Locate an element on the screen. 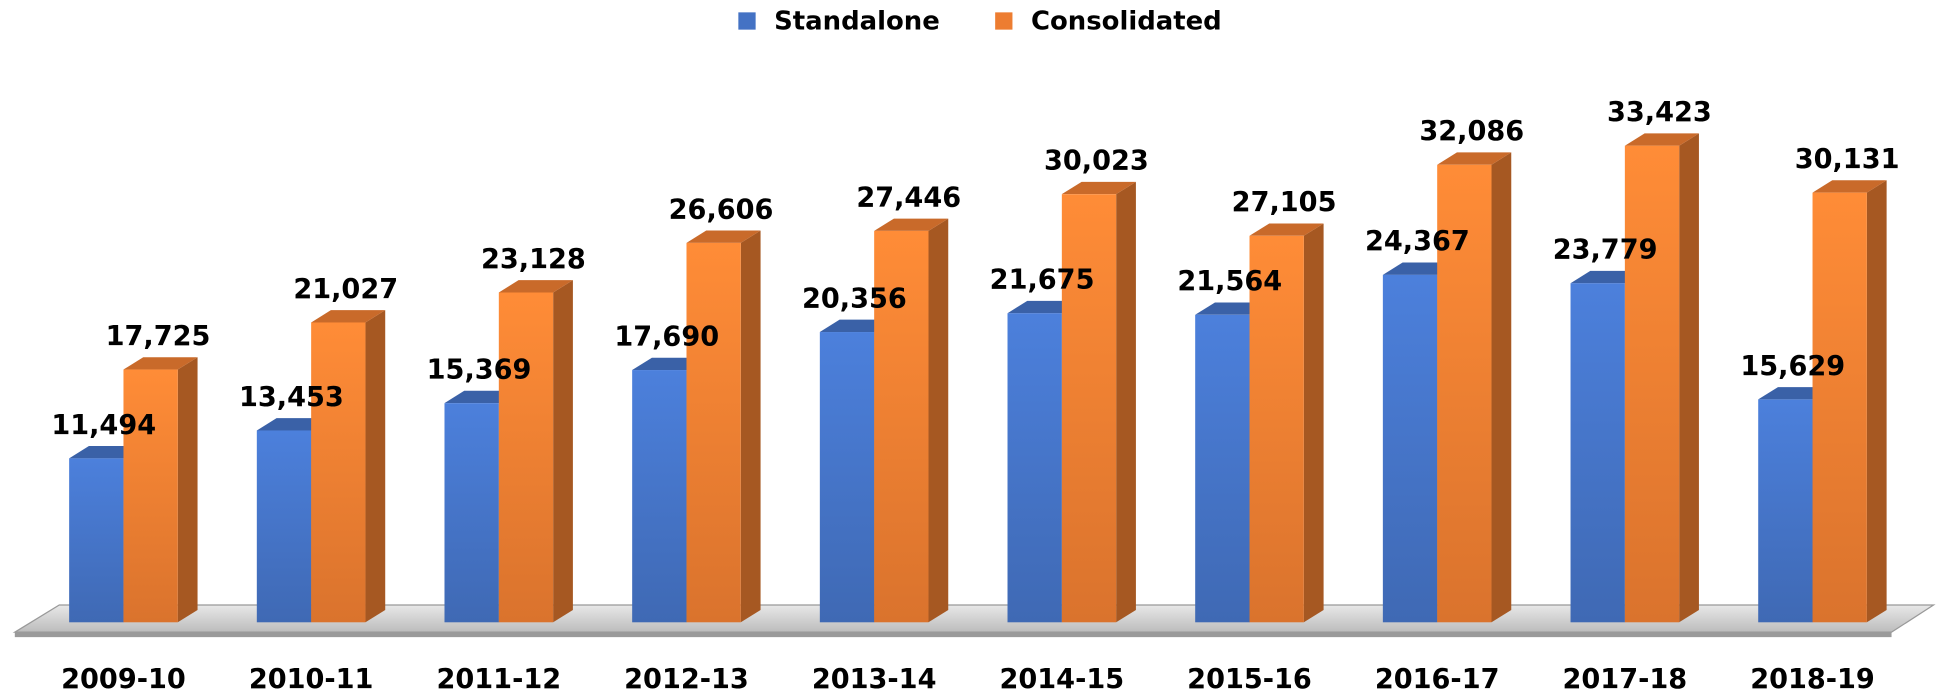 Image resolution: width=1936 pixels, height=697 pixels. x-tick-label: 2014-15 is located at coordinates (1062, 679).